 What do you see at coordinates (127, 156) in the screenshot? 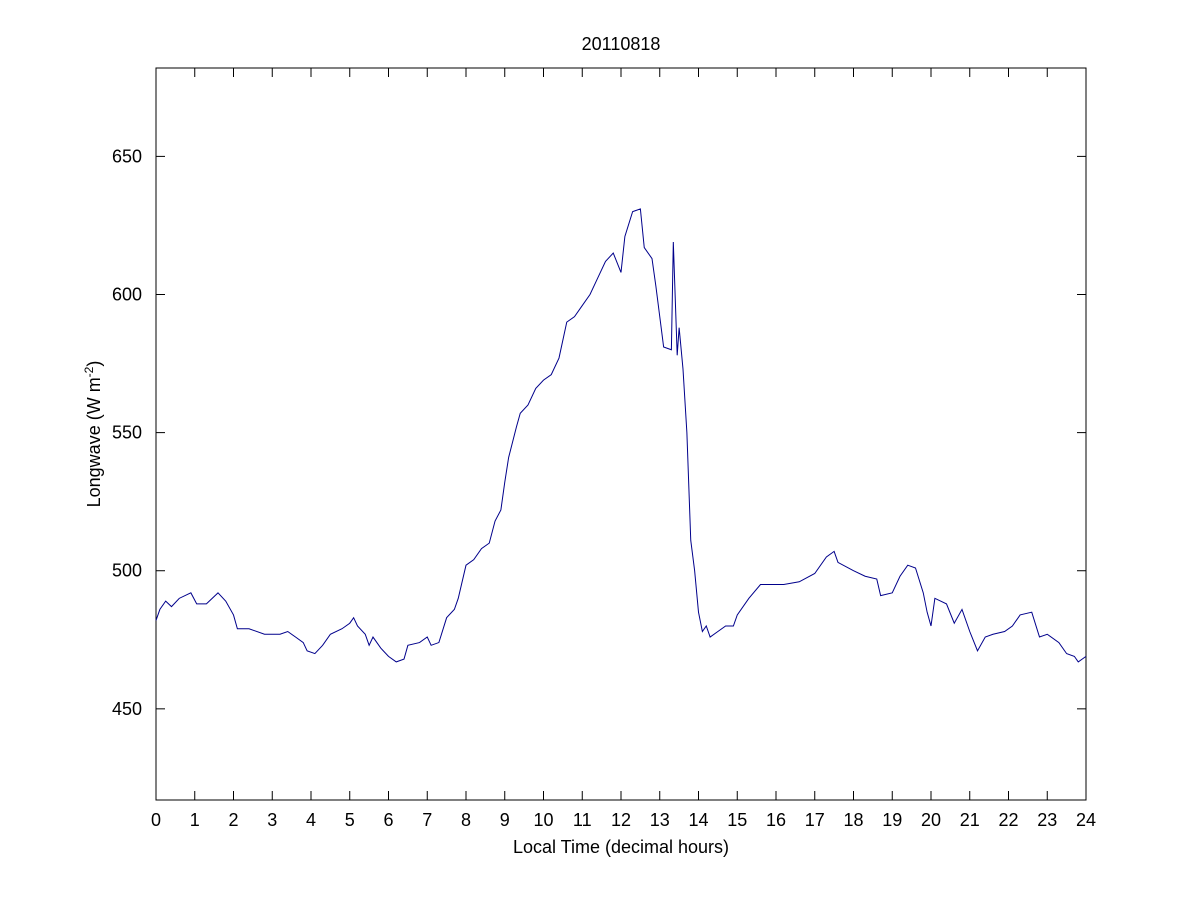
I see `y-tick-label: 650` at bounding box center [127, 156].